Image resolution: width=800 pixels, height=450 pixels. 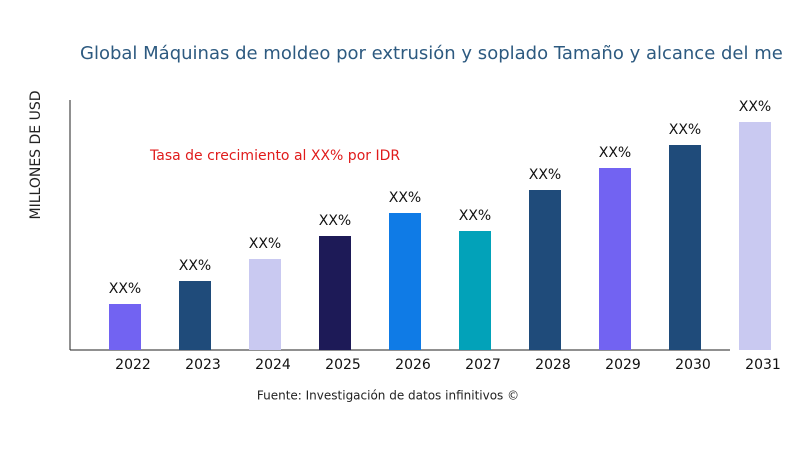 I want to click on x-tick-label: 2027, so click(x=483, y=365).